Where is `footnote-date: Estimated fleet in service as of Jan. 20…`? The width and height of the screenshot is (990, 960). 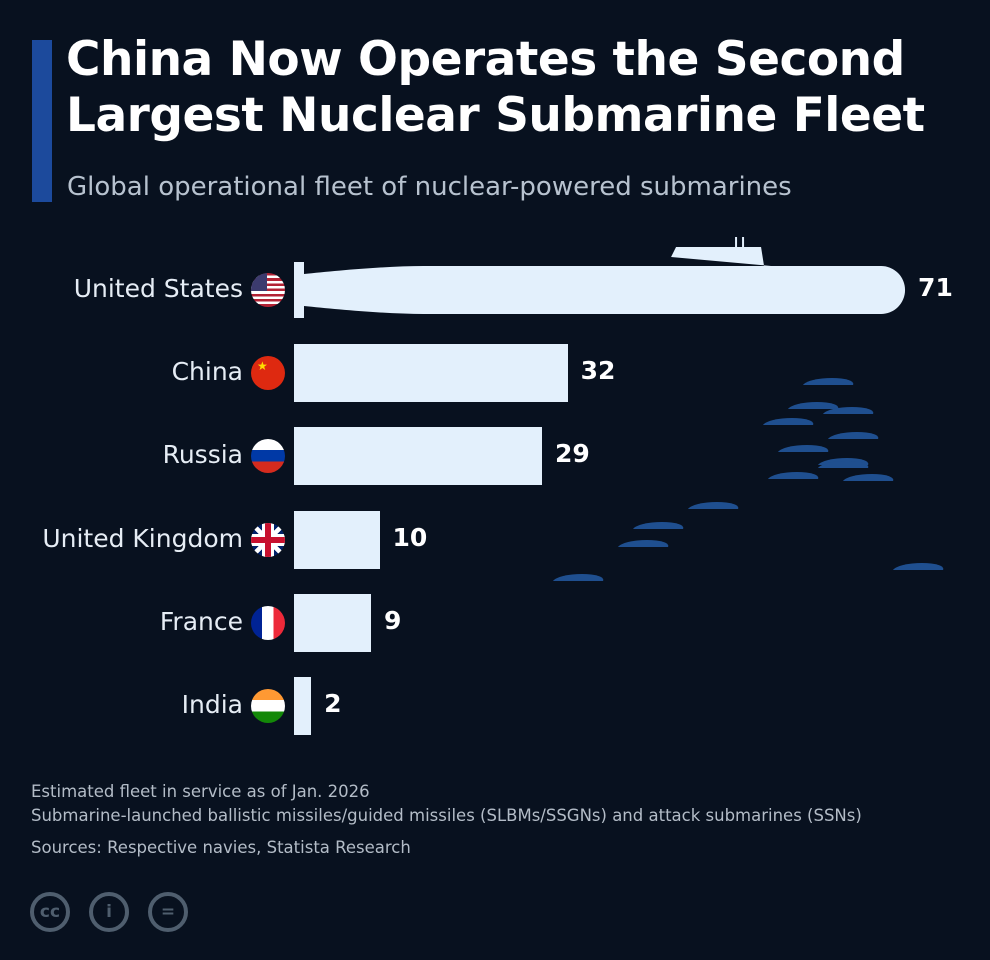 footnote-date: Estimated fleet in service as of Jan. 20… is located at coordinates (200, 791).